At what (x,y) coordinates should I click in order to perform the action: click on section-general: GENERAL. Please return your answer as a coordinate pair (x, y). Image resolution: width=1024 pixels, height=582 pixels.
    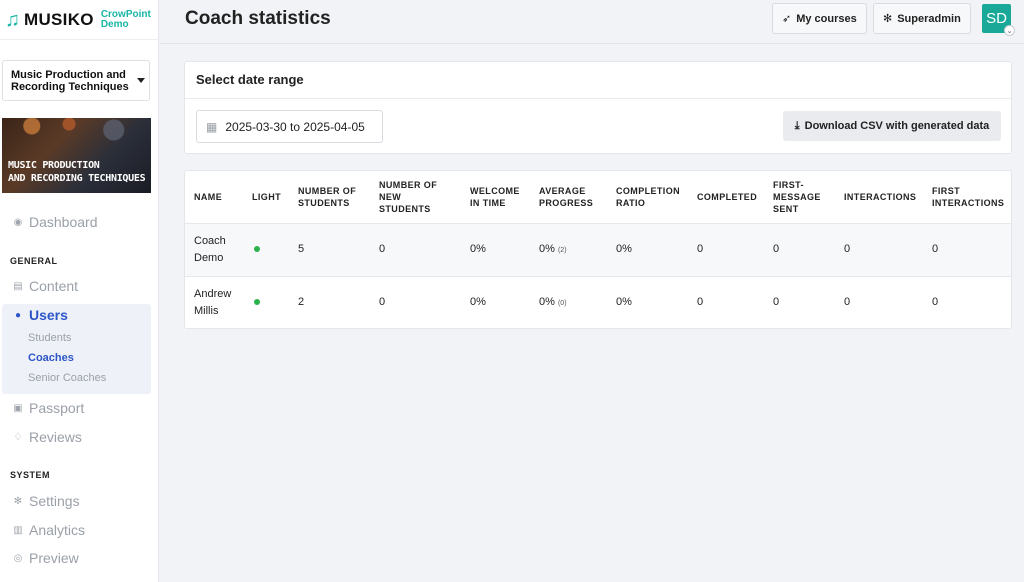
    Looking at the image, I should click on (34, 261).